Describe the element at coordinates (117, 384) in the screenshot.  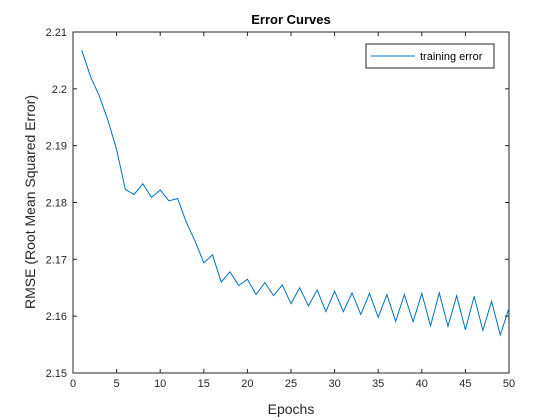
I see `x-tick-label: 5` at that location.